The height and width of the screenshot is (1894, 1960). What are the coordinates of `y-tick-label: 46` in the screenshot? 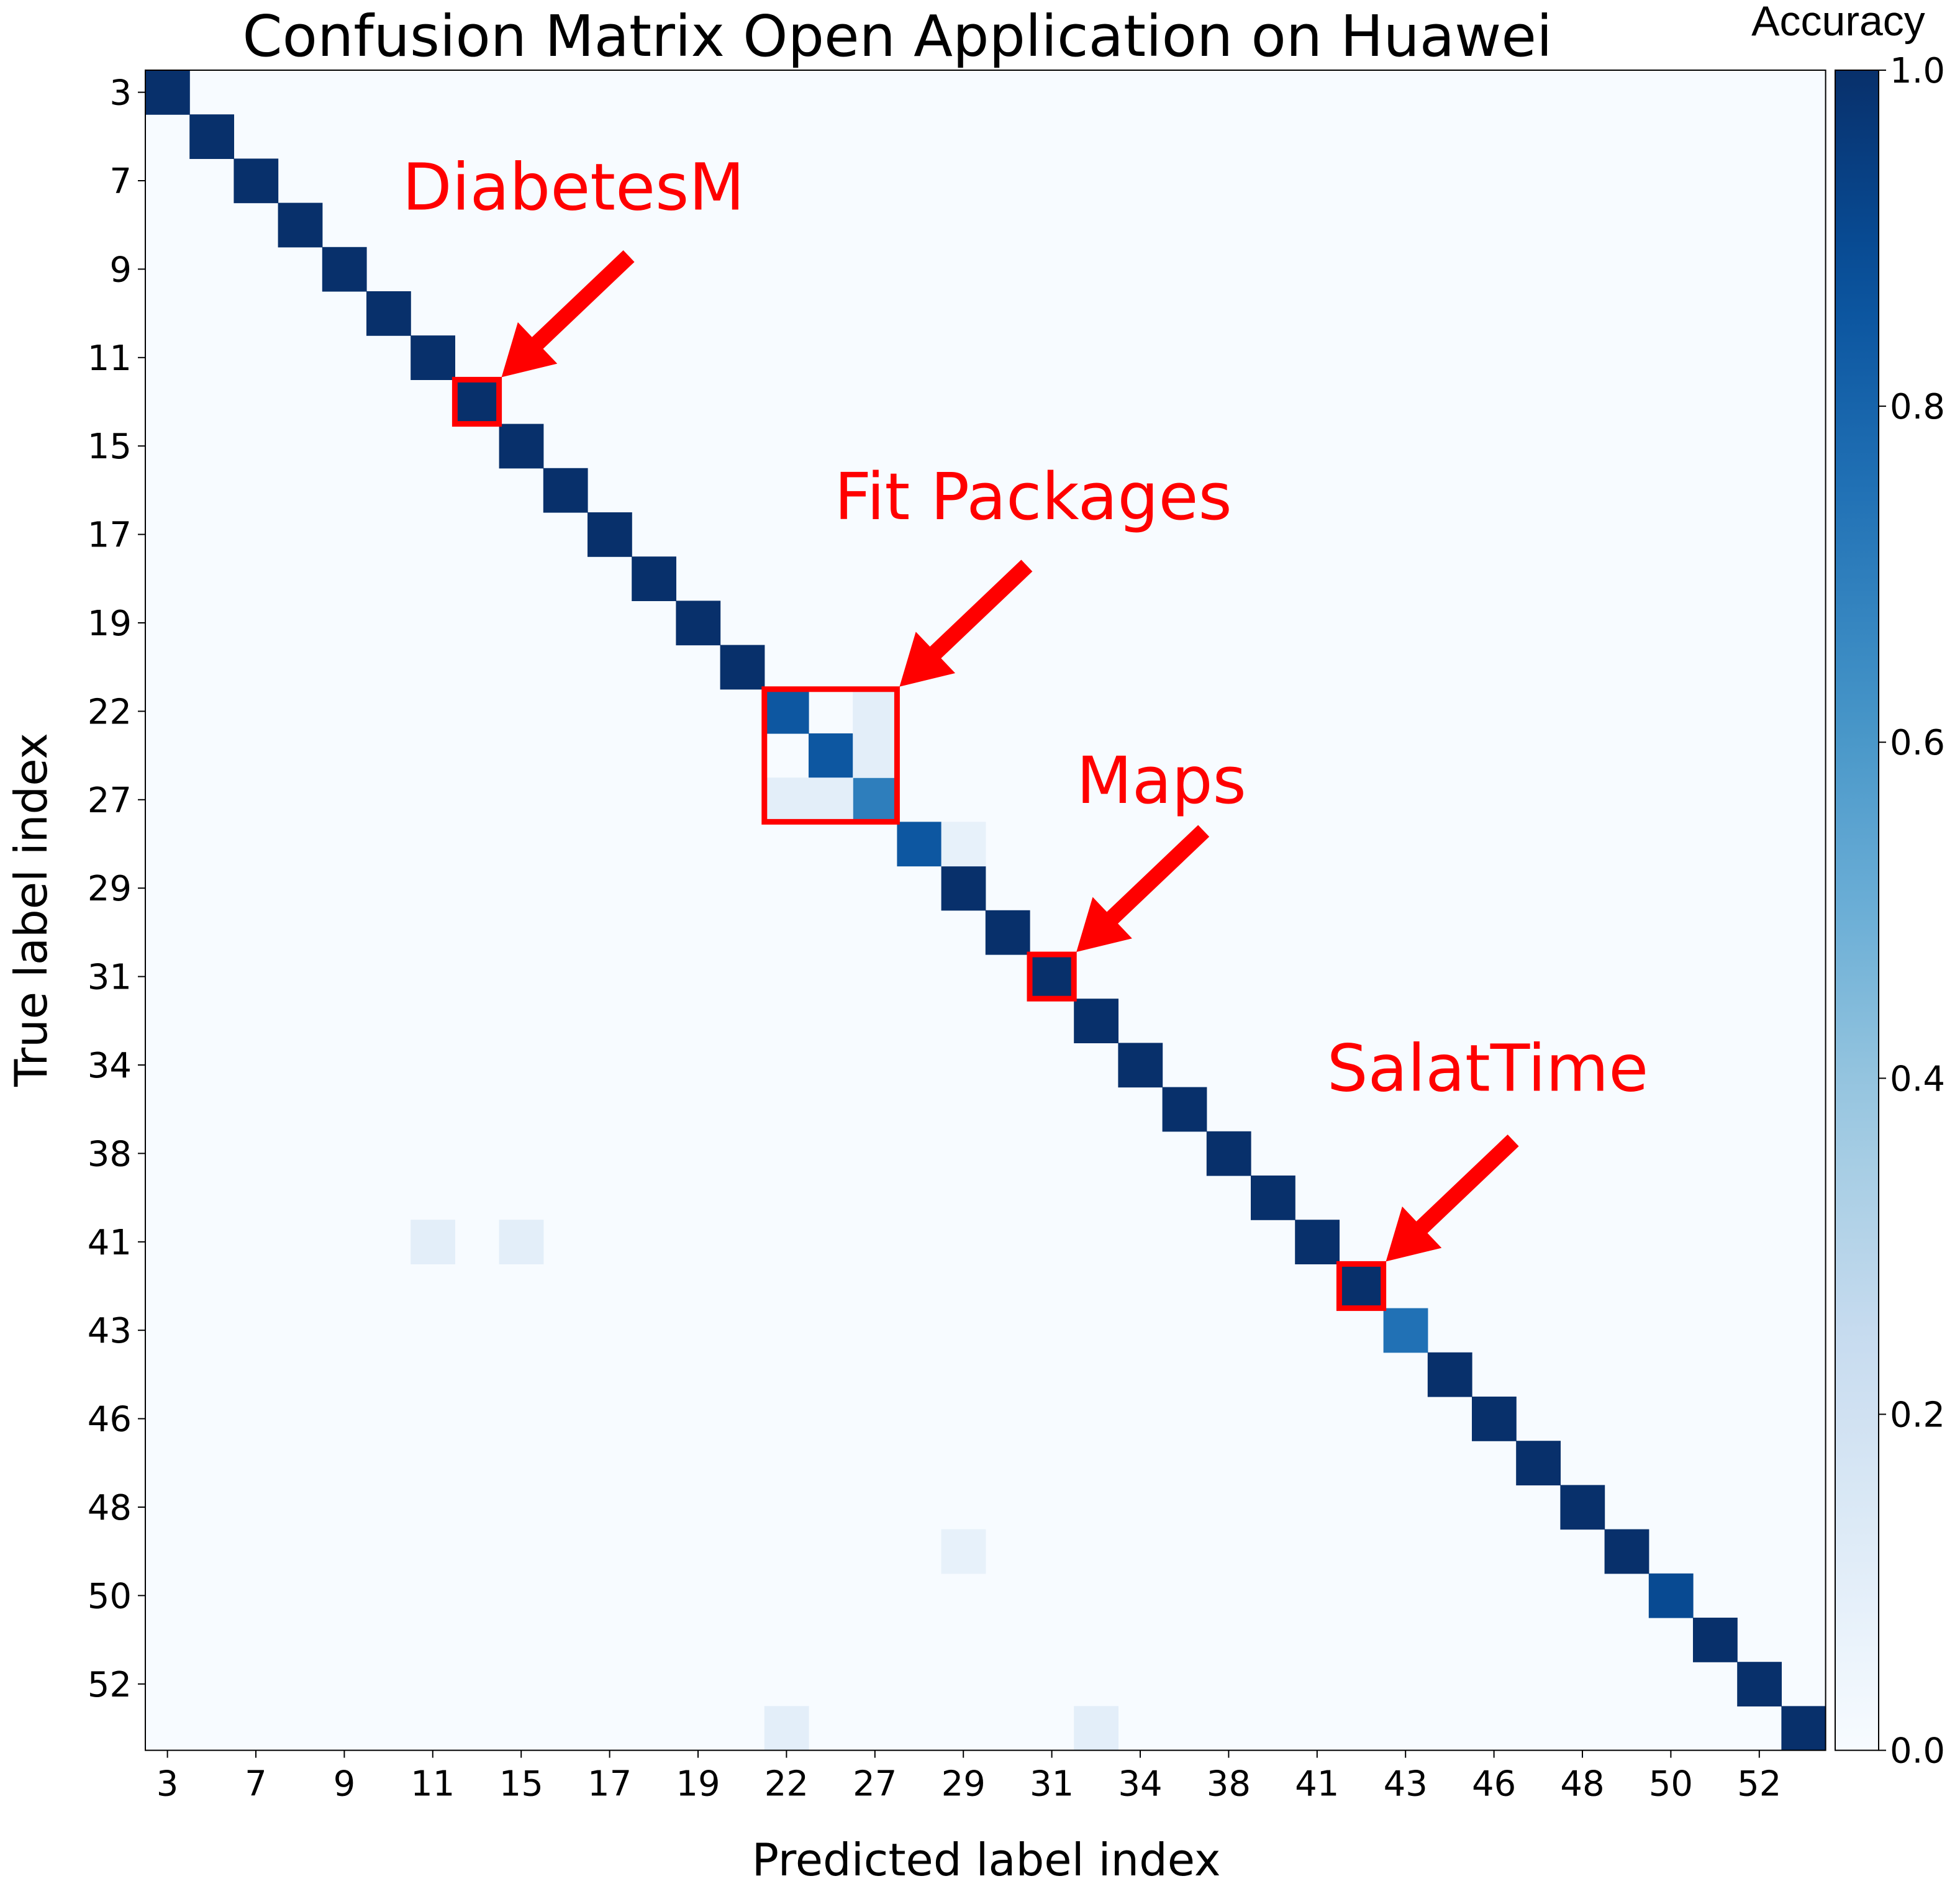 It's located at (110, 1420).